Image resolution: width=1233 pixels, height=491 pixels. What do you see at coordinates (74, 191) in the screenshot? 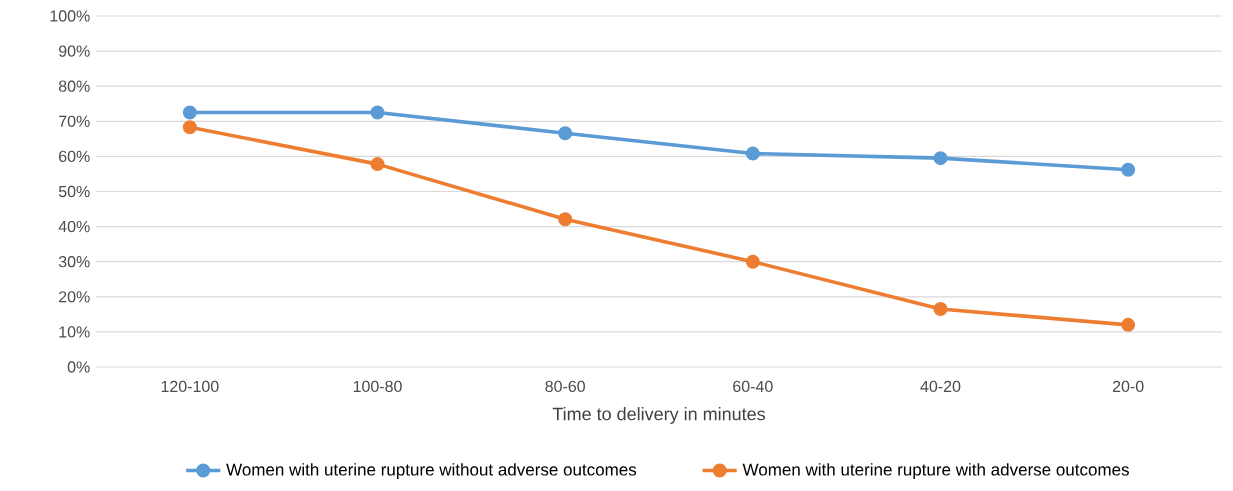
I see `y-tick-label: 50%` at bounding box center [74, 191].